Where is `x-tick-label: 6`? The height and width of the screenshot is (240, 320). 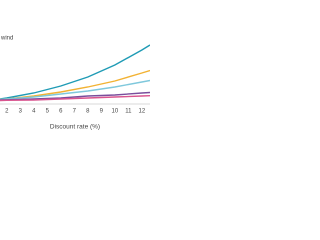
x-tick-label: 6 is located at coordinates (61, 112).